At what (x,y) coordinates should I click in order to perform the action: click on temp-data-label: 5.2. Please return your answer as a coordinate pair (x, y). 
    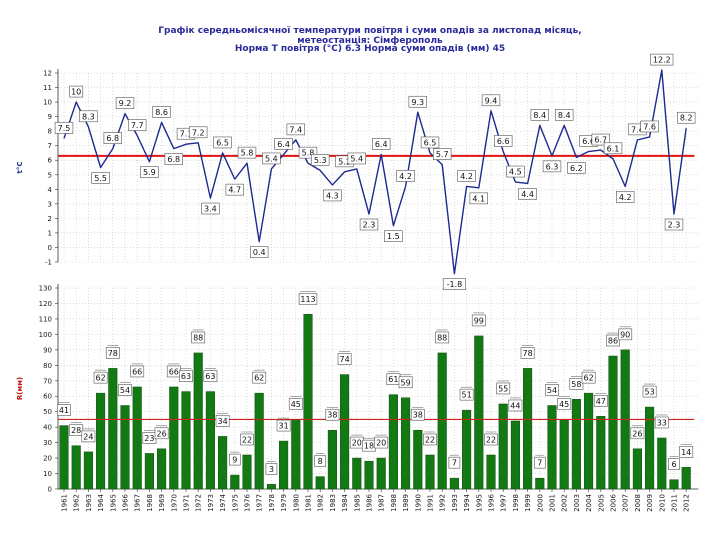
    Looking at the image, I should click on (344, 161).